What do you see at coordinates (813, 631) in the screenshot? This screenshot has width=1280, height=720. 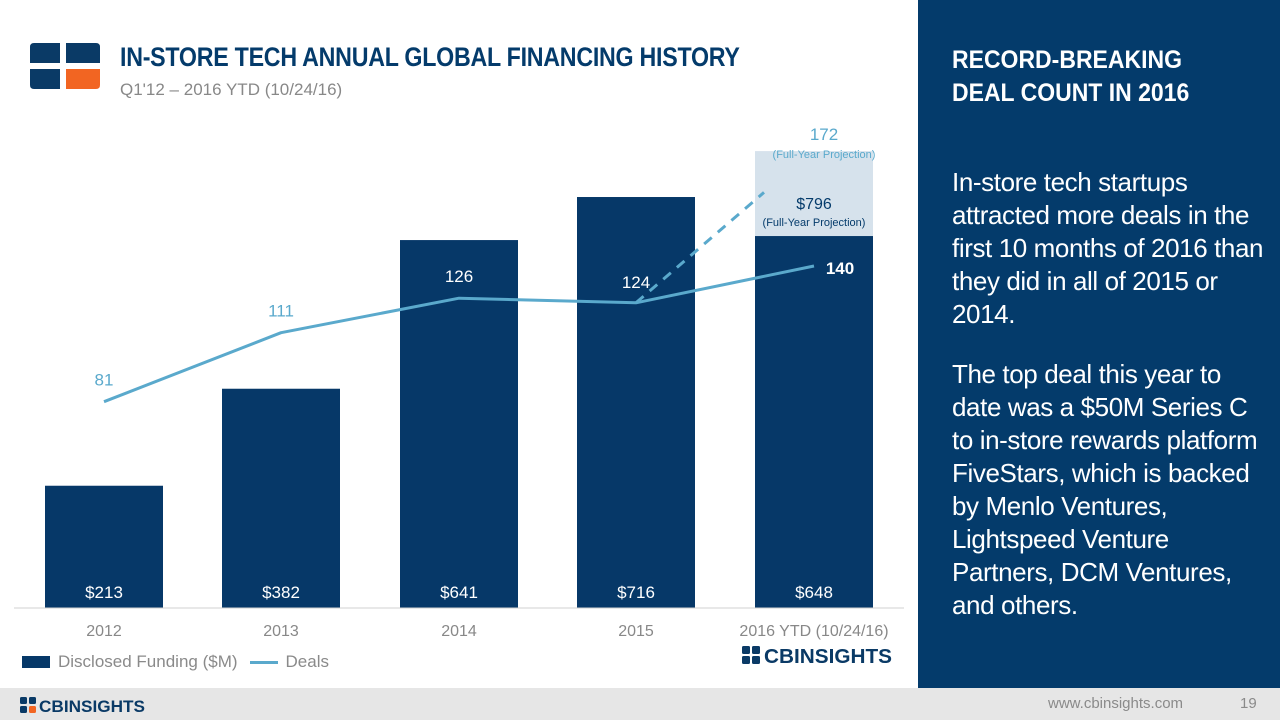 I see `x-tick-label: 2016 YTD (10/24/16)` at bounding box center [813, 631].